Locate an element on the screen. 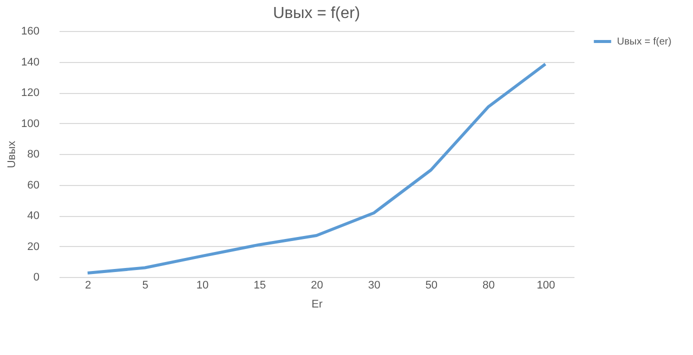 This screenshot has height=355, width=693. legend-label: Uвых = f(er) is located at coordinates (644, 42).